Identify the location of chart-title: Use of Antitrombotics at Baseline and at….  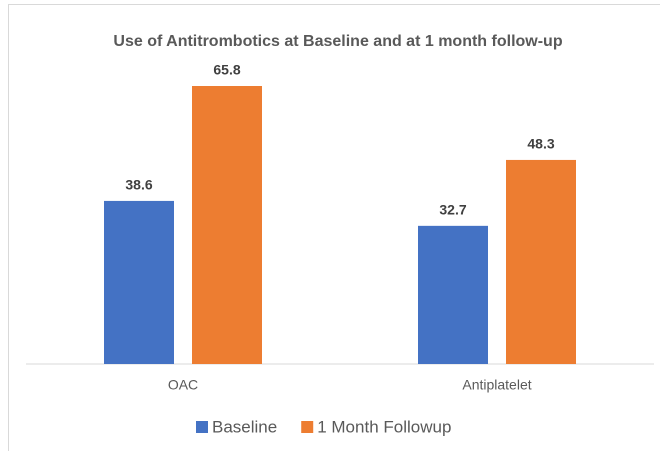
(337, 41).